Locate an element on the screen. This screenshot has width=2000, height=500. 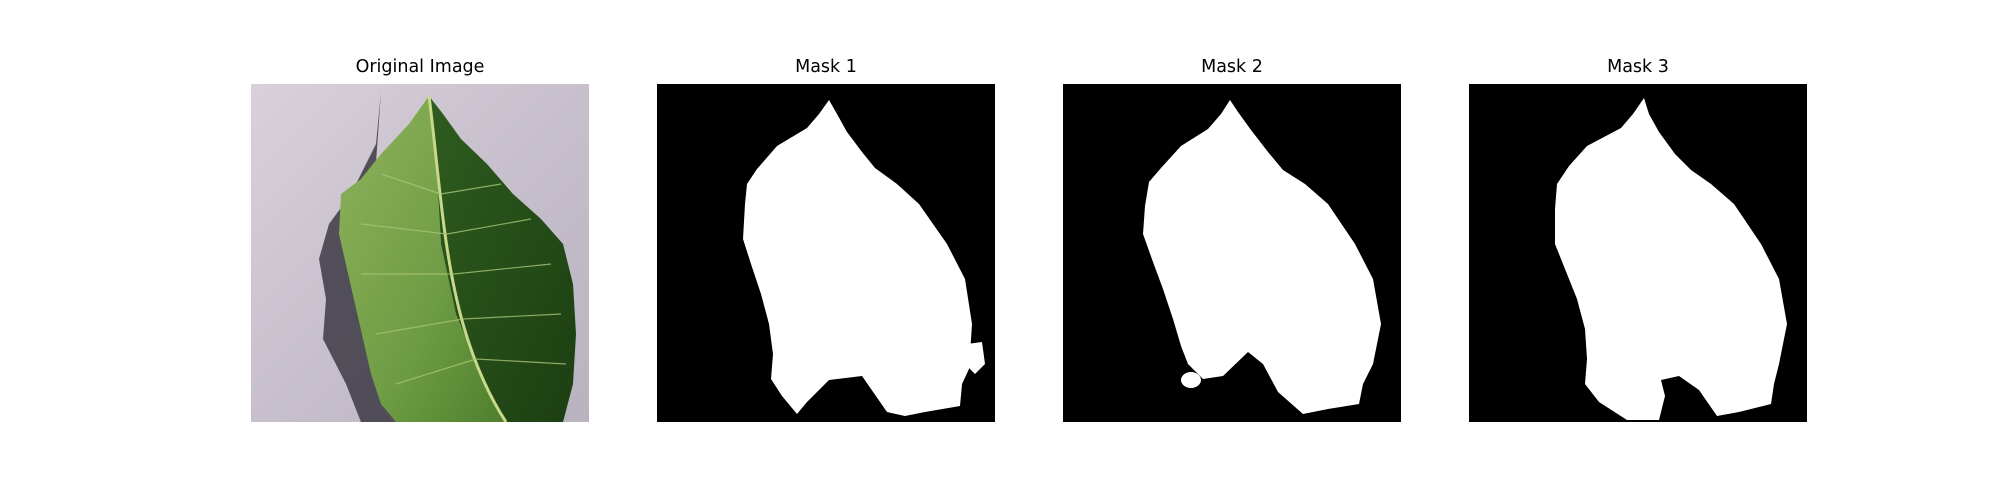
panel-title-mask-2: Mask 2 is located at coordinates (1232, 67).